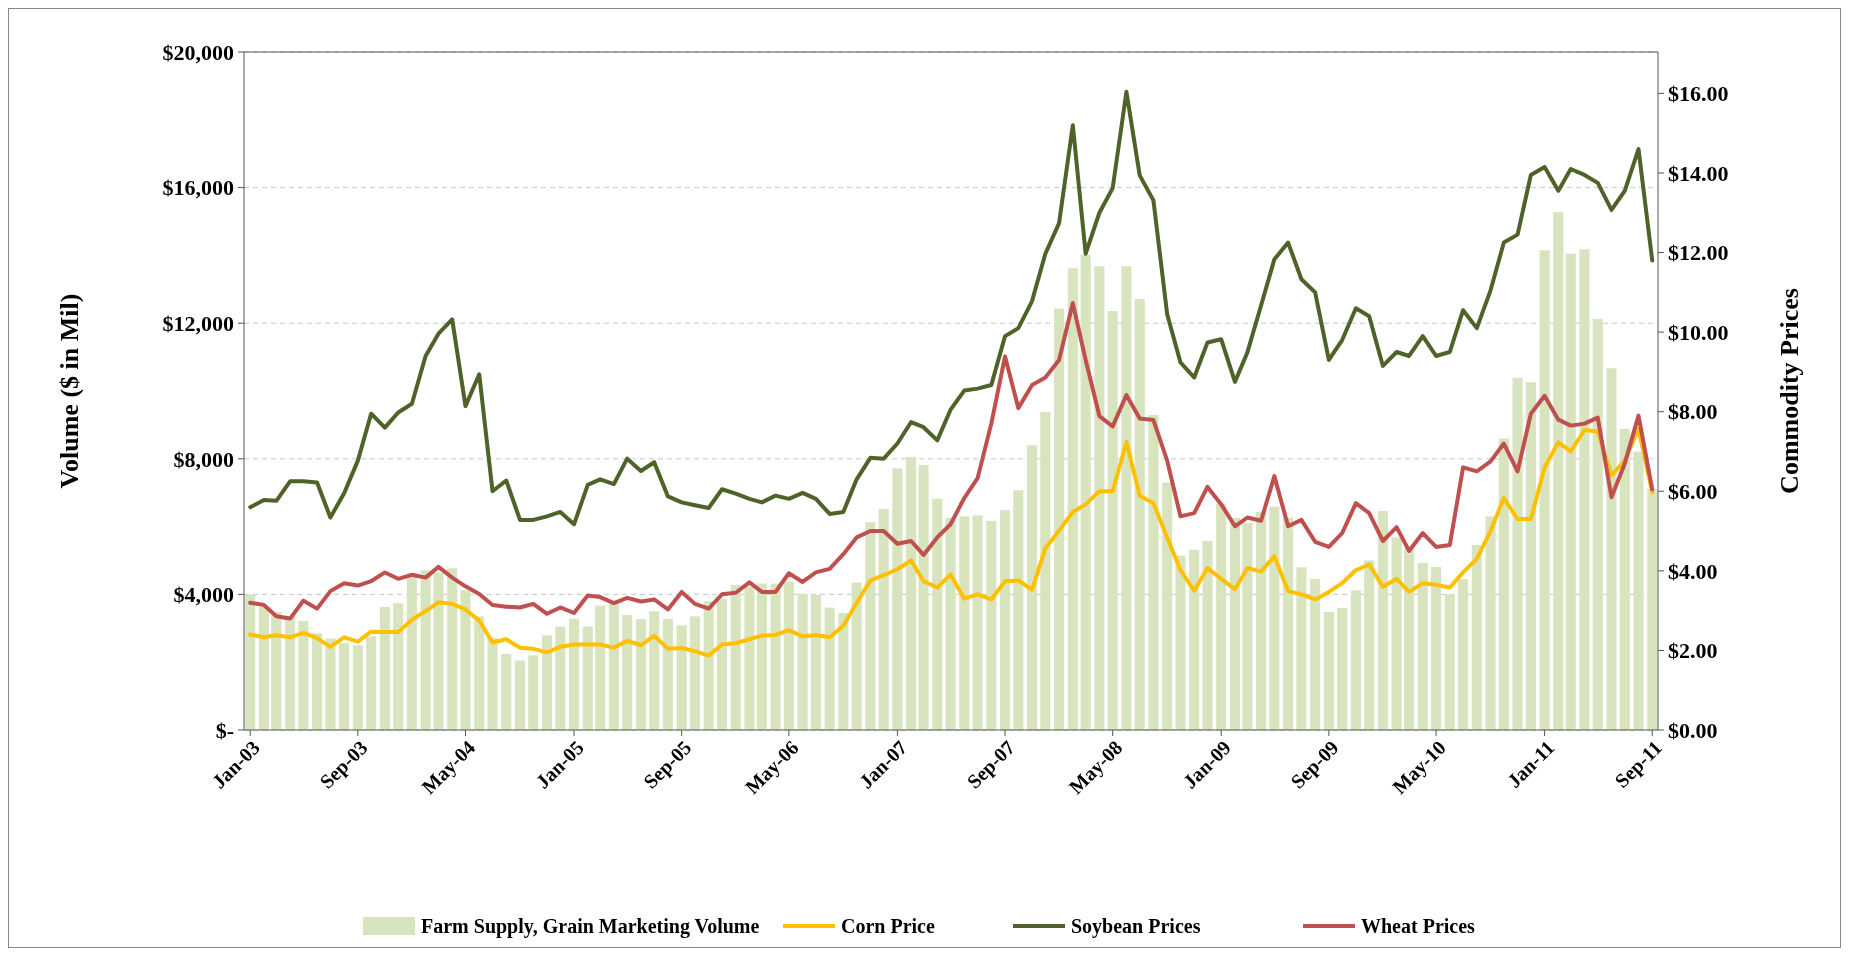  What do you see at coordinates (1693, 491) in the screenshot?
I see `y2-tick-label: $6.00` at bounding box center [1693, 491].